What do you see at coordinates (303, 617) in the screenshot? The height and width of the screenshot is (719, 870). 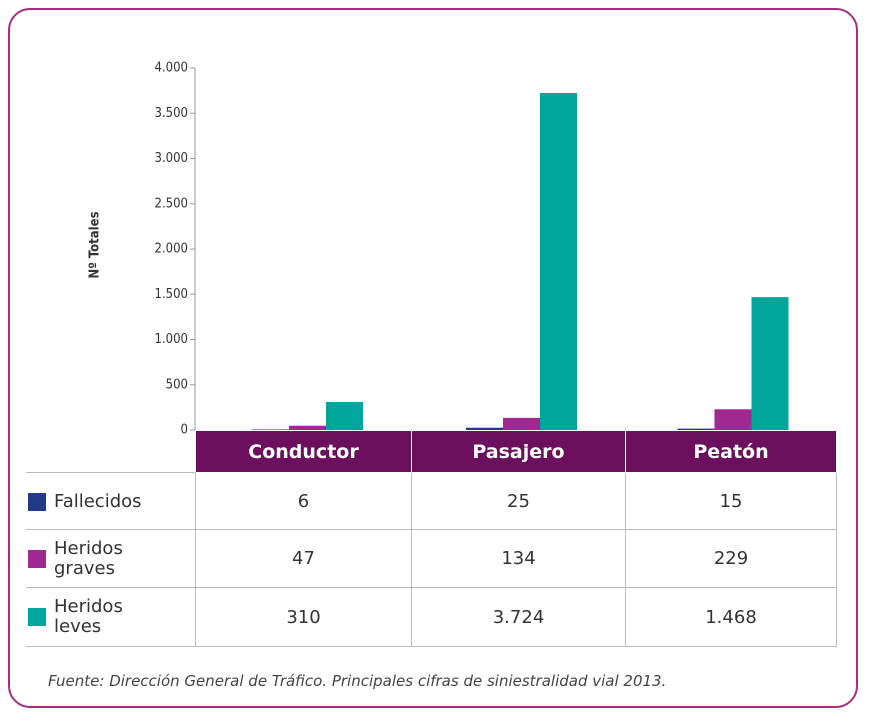 I see `value-cell: 310` at bounding box center [303, 617].